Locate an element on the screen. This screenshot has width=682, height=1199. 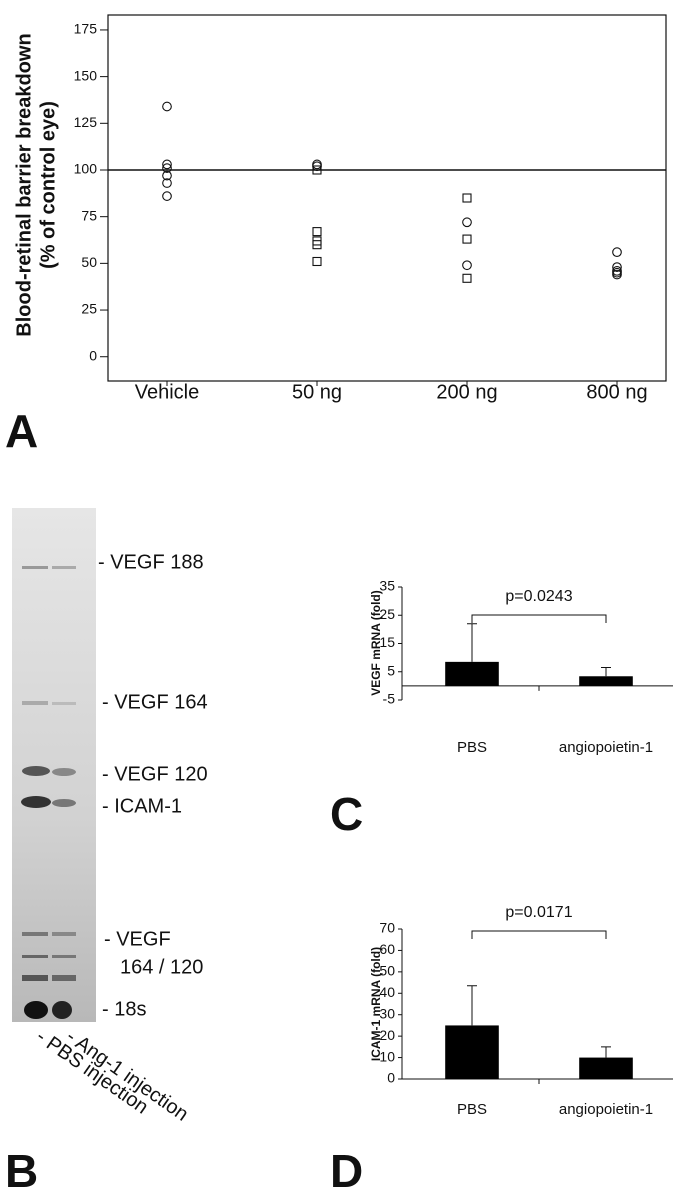
band-label: - VEGF is located at coordinates (137, 939).